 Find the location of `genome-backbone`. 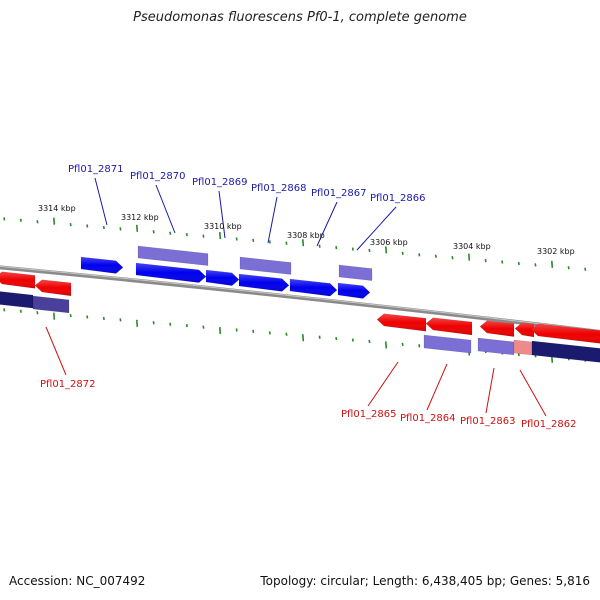

genome-backbone is located at coordinates (300, 299).